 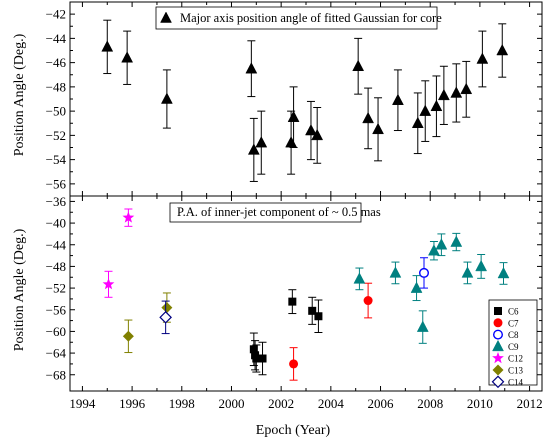 I want to click on x-tick-label: 1996, so click(x=132, y=403).